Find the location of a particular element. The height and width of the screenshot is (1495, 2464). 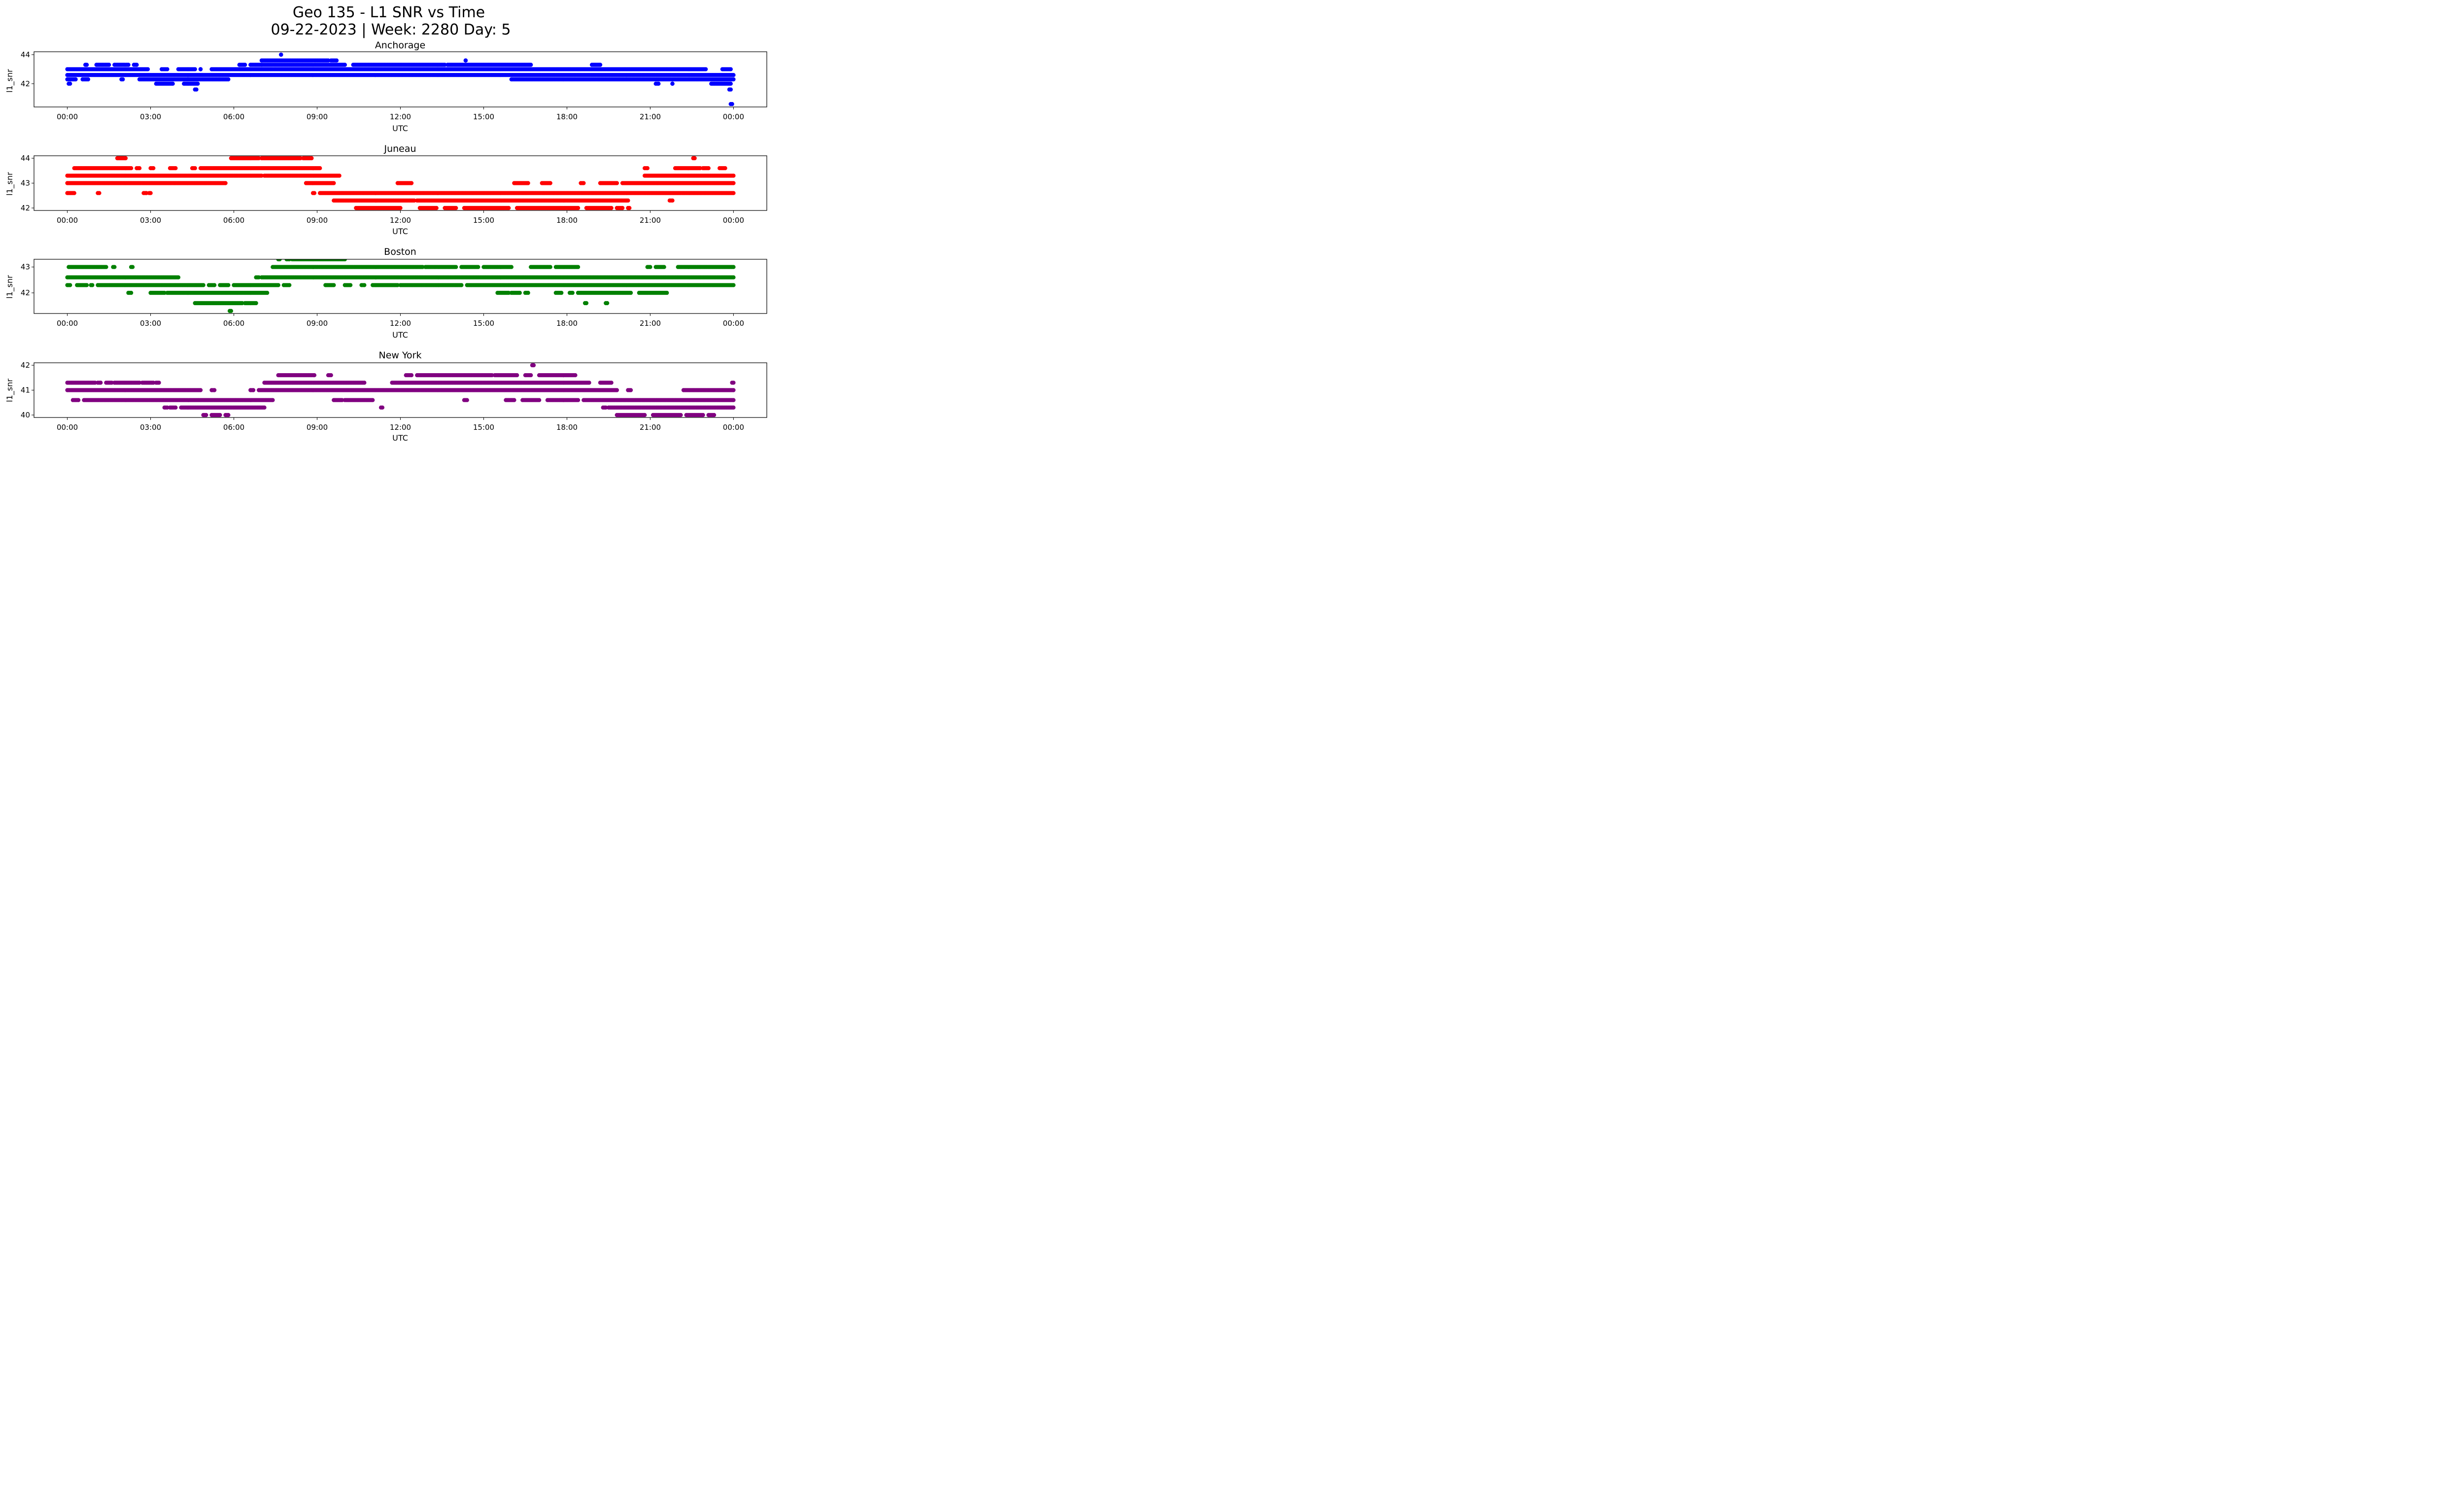

subplot-title: Boston is located at coordinates (400, 251).